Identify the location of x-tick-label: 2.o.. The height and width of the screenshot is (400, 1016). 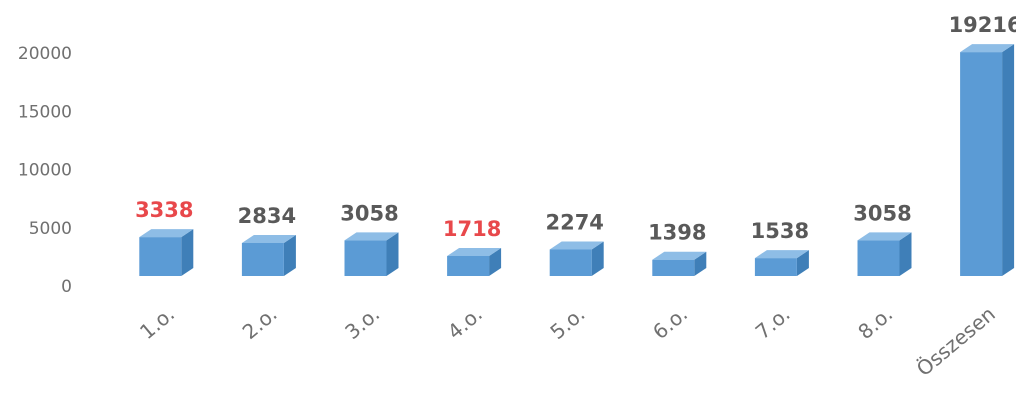
(260, 323).